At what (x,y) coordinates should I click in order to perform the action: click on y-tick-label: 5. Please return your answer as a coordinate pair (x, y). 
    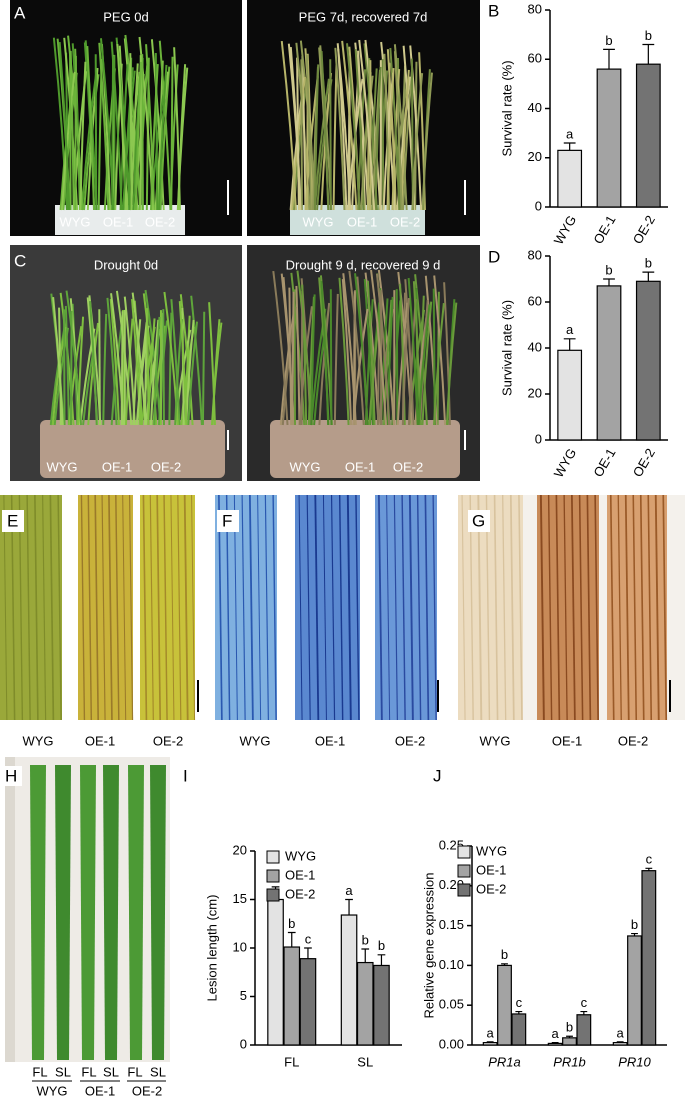
    Looking at the image, I should click on (243, 995).